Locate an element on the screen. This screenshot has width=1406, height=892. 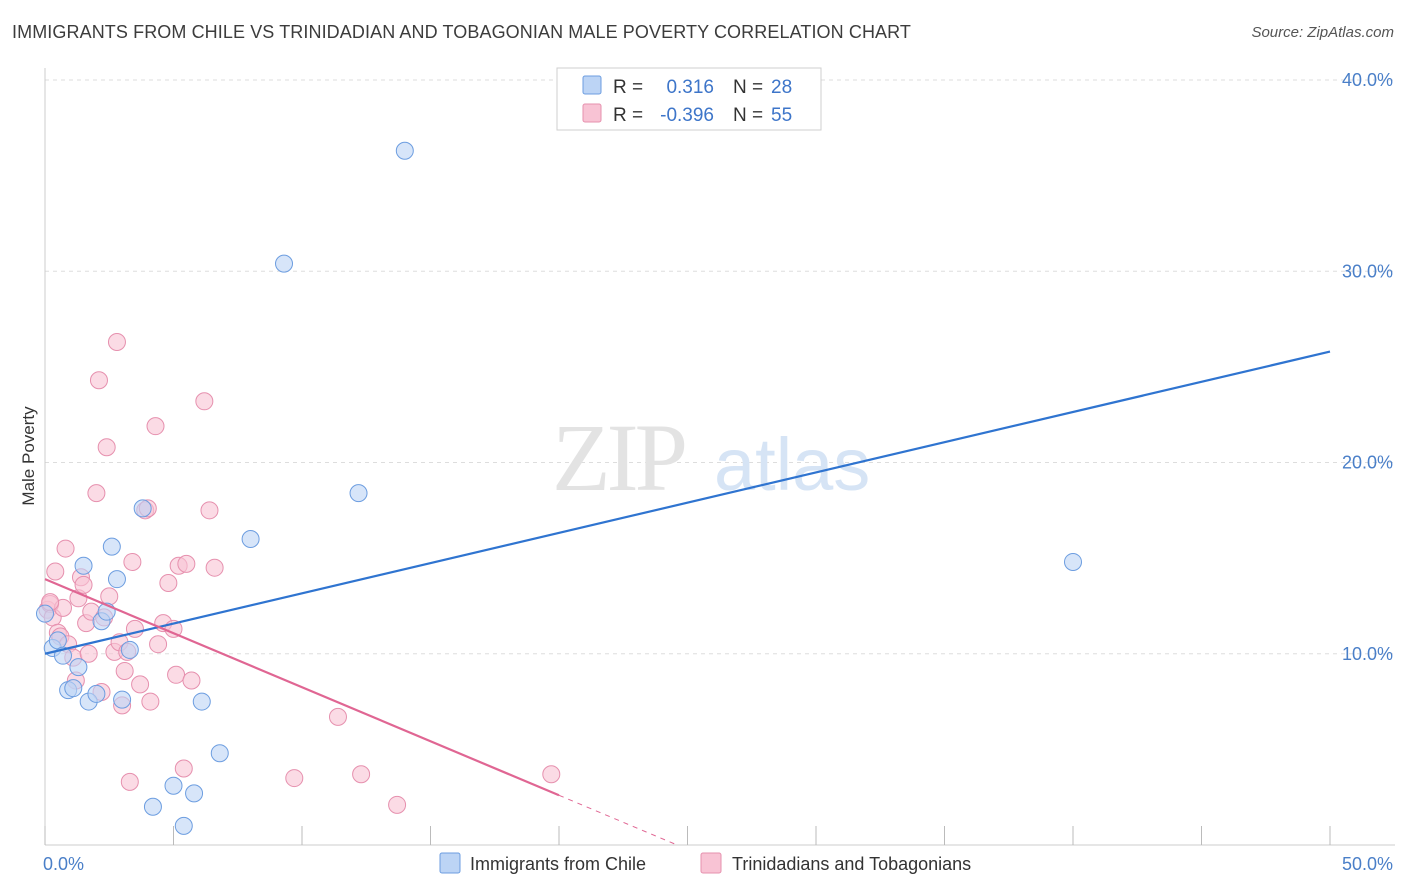
y-tick-label-2: 30.0% is located at coordinates (1367, 271).